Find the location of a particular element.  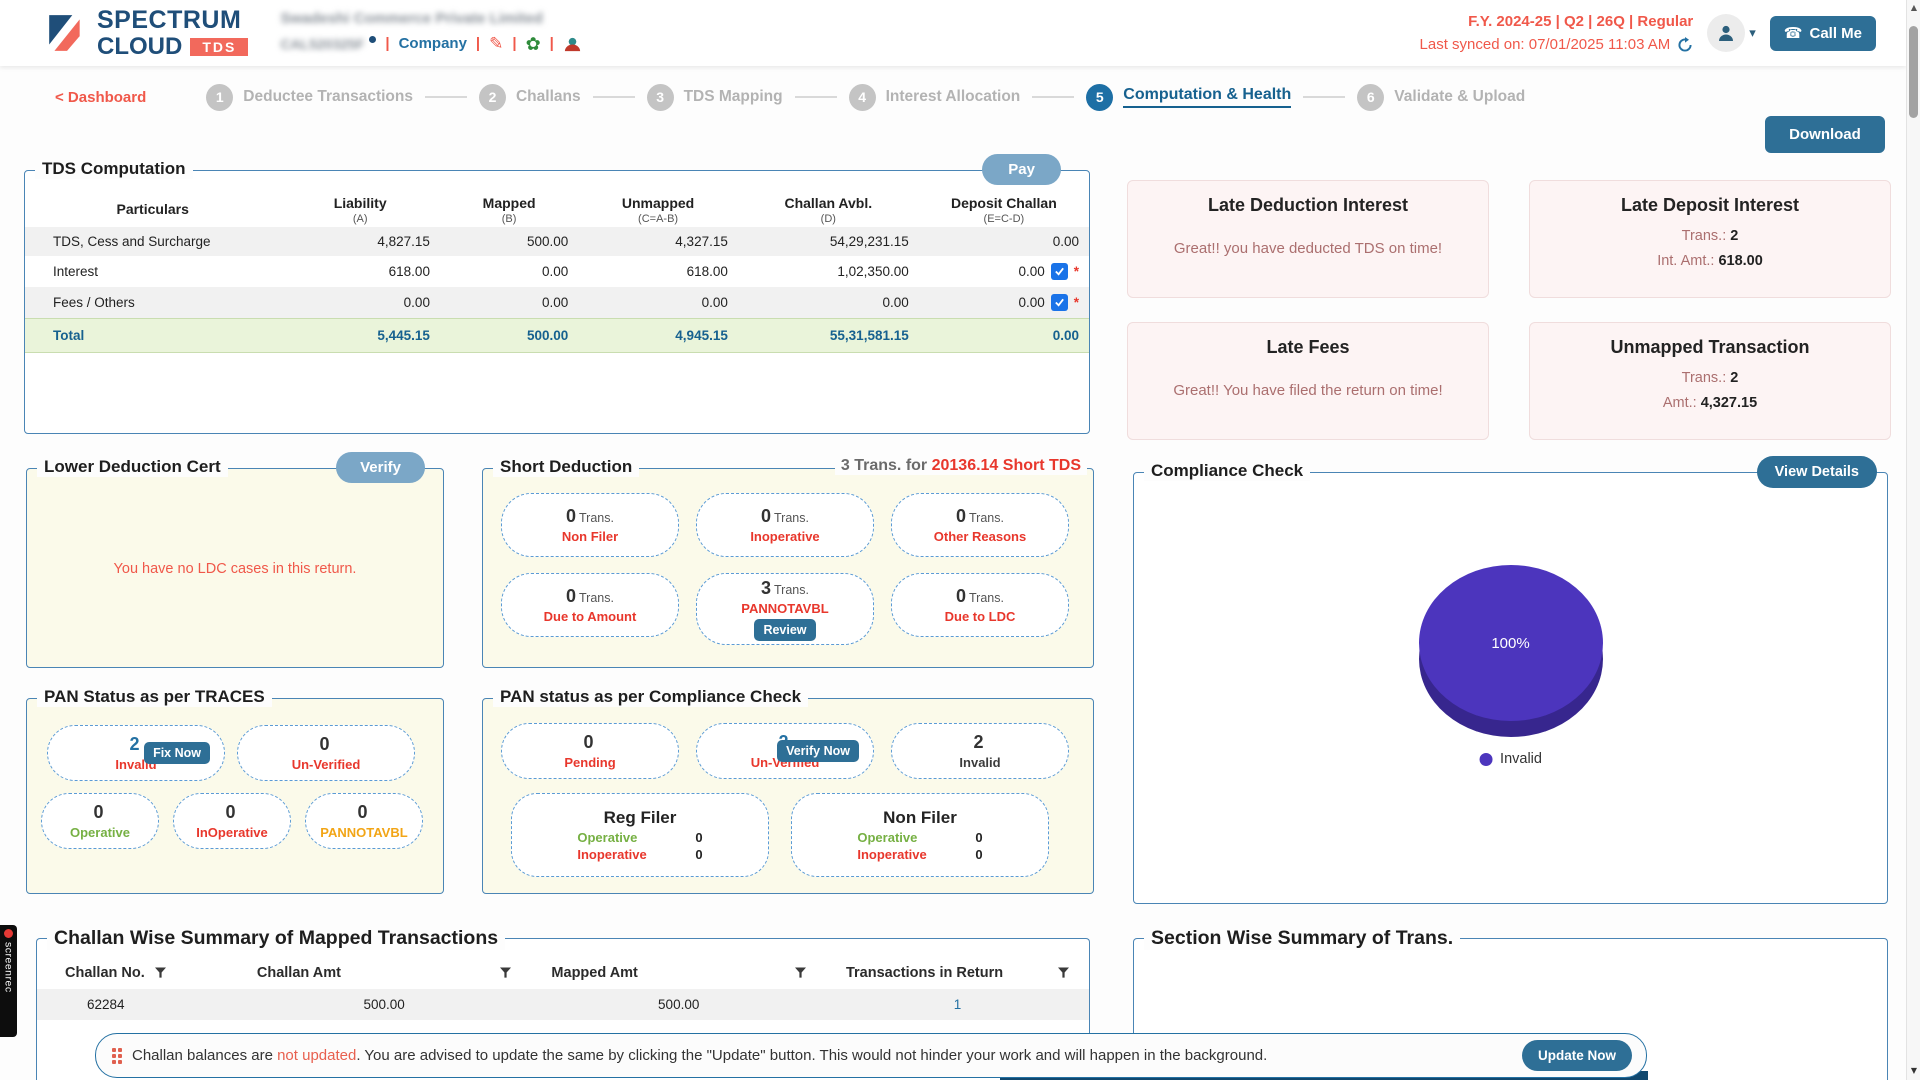

verify-button: Verify is located at coordinates (380, 467).